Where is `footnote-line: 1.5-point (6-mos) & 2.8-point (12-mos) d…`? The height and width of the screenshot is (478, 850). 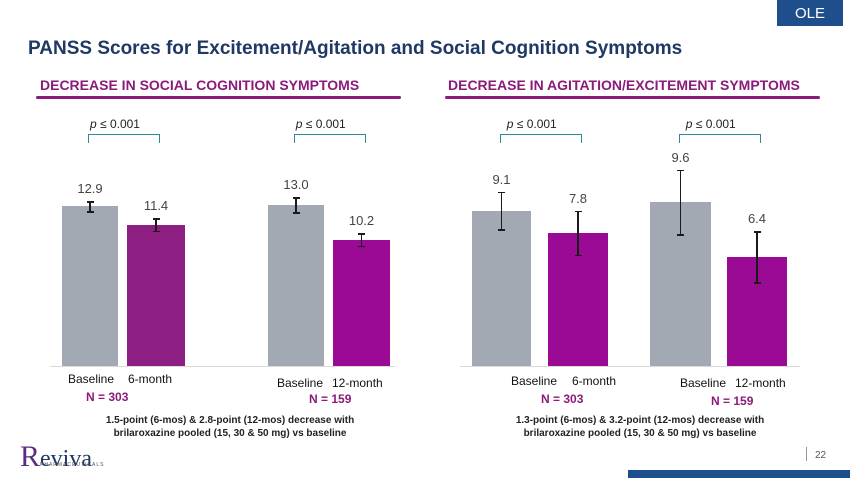
footnote-line: 1.5-point (6-mos) & 2.8-point (12-mos) d… is located at coordinates (230, 420).